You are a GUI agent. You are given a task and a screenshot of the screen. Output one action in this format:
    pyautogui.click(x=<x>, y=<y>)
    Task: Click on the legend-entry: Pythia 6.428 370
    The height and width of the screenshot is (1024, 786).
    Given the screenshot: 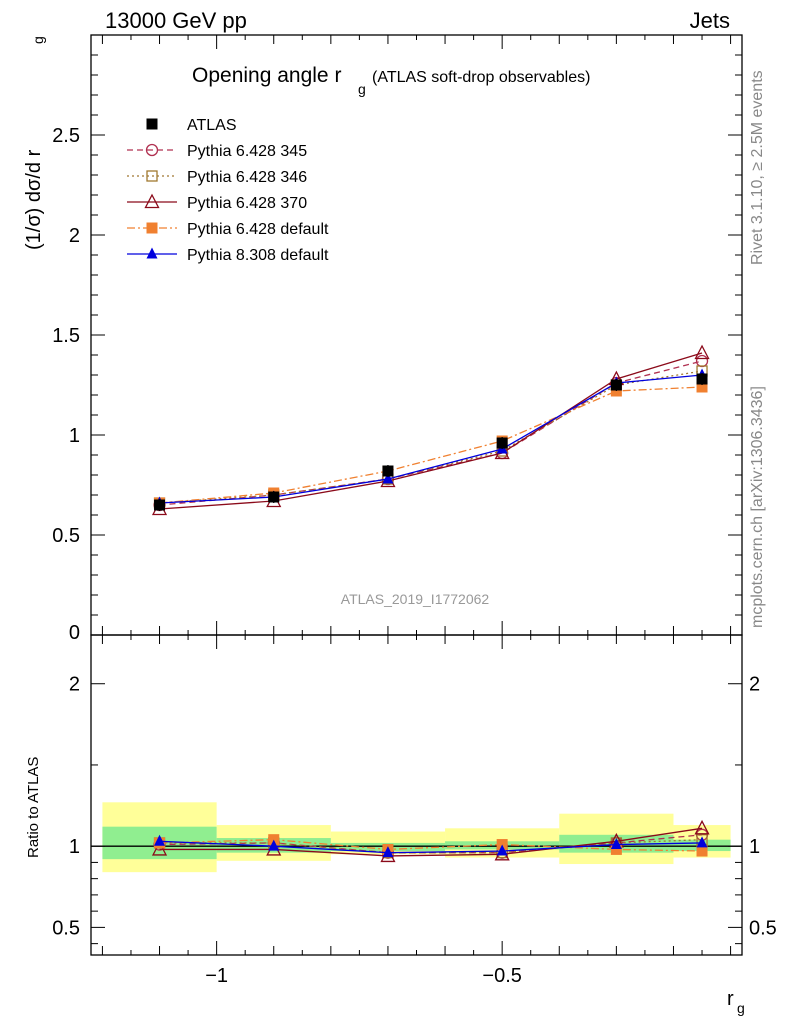 What is the action you would take?
    pyautogui.click(x=217, y=202)
    